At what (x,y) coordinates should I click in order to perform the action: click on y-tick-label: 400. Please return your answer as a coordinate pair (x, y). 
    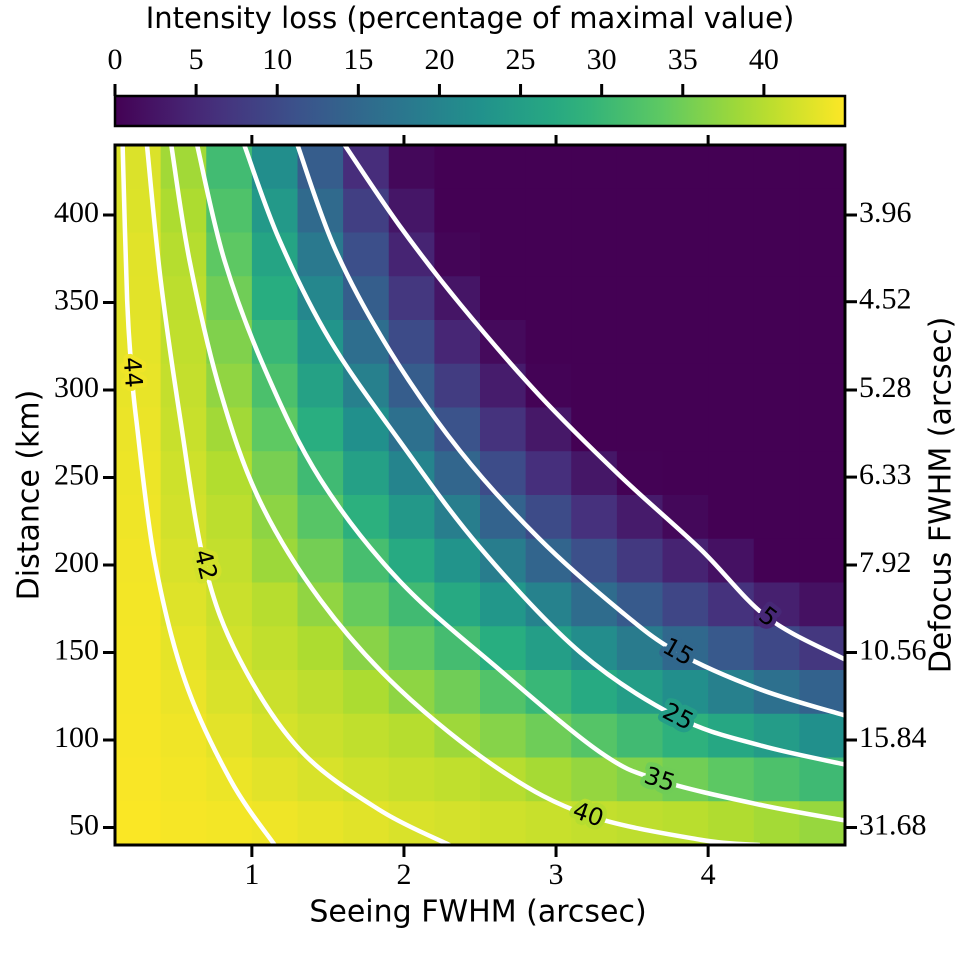
    Looking at the image, I should click on (76, 212).